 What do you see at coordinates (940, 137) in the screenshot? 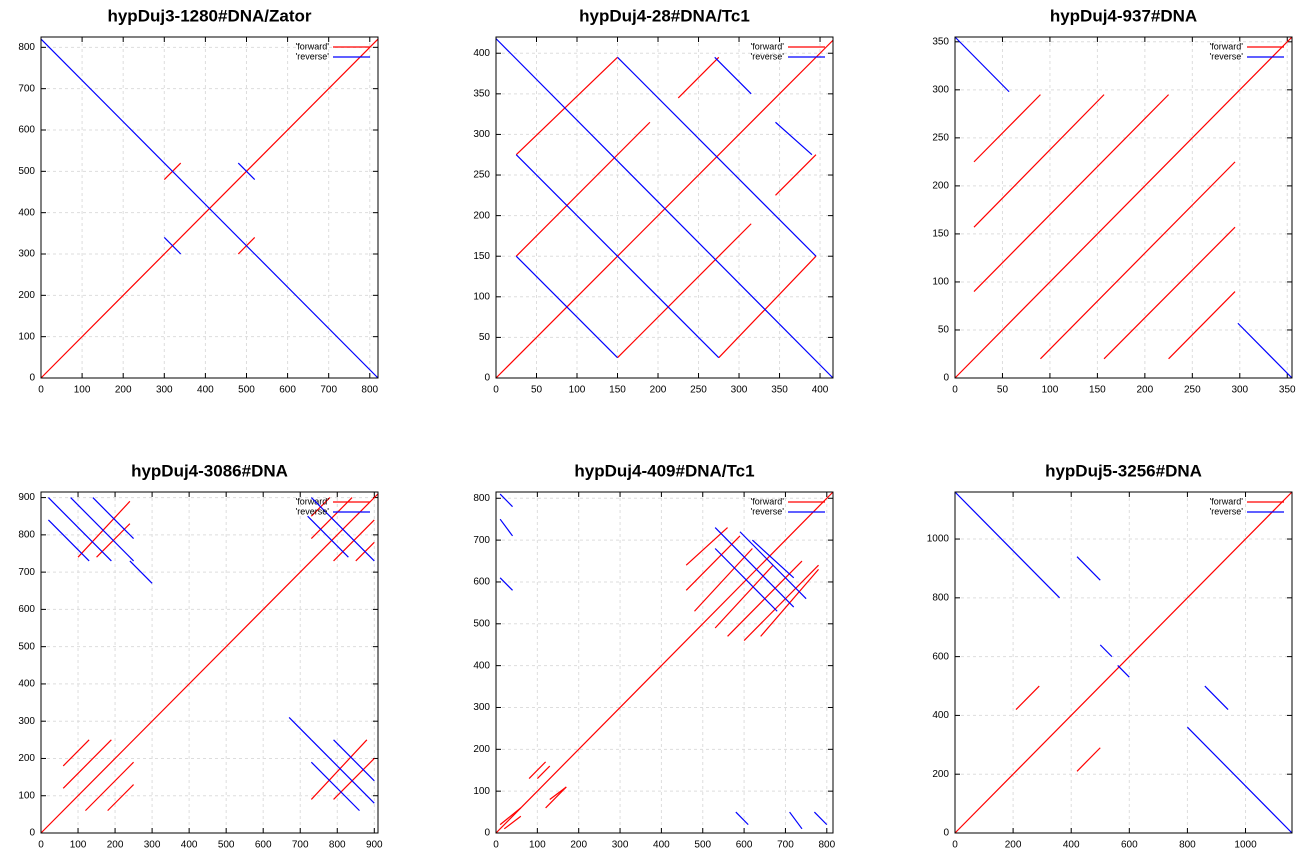
I see `y-tick-label: 250` at bounding box center [940, 137].